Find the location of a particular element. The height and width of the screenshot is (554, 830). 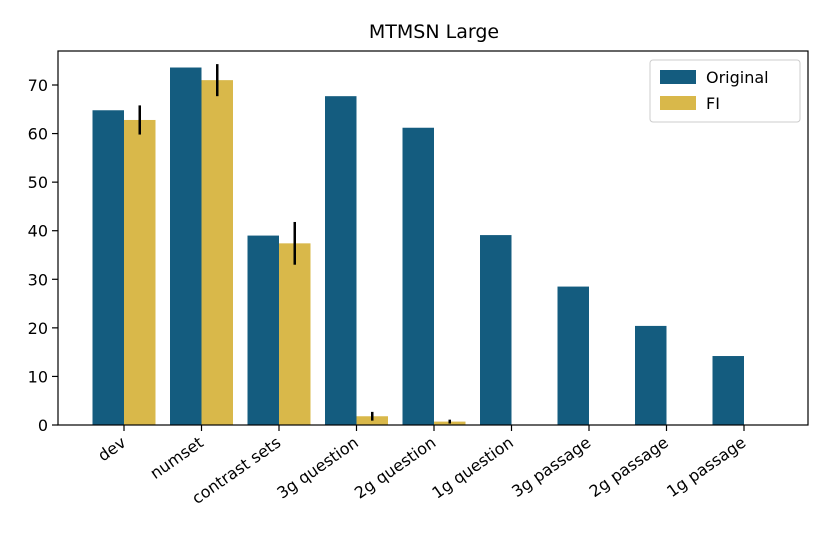

y-tick-label: 60 is located at coordinates (38, 134).